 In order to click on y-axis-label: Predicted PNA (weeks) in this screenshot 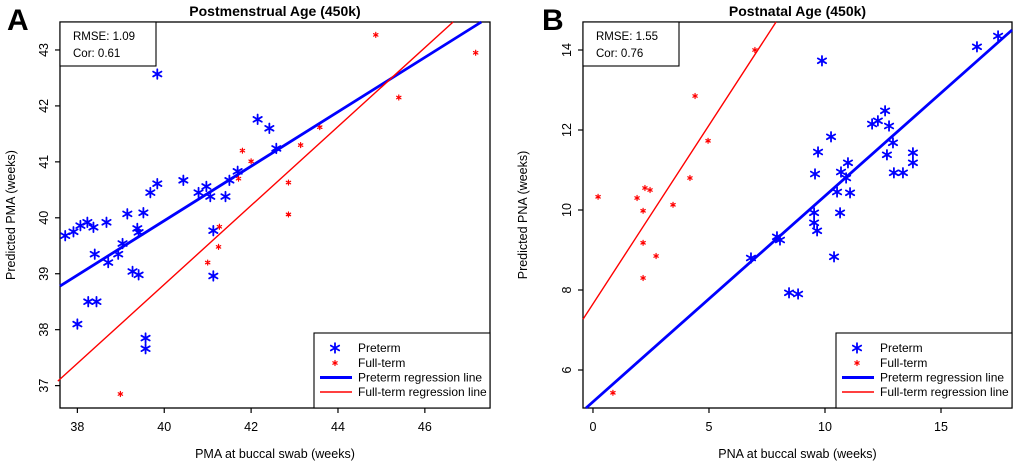, I will do `click(523, 215)`.